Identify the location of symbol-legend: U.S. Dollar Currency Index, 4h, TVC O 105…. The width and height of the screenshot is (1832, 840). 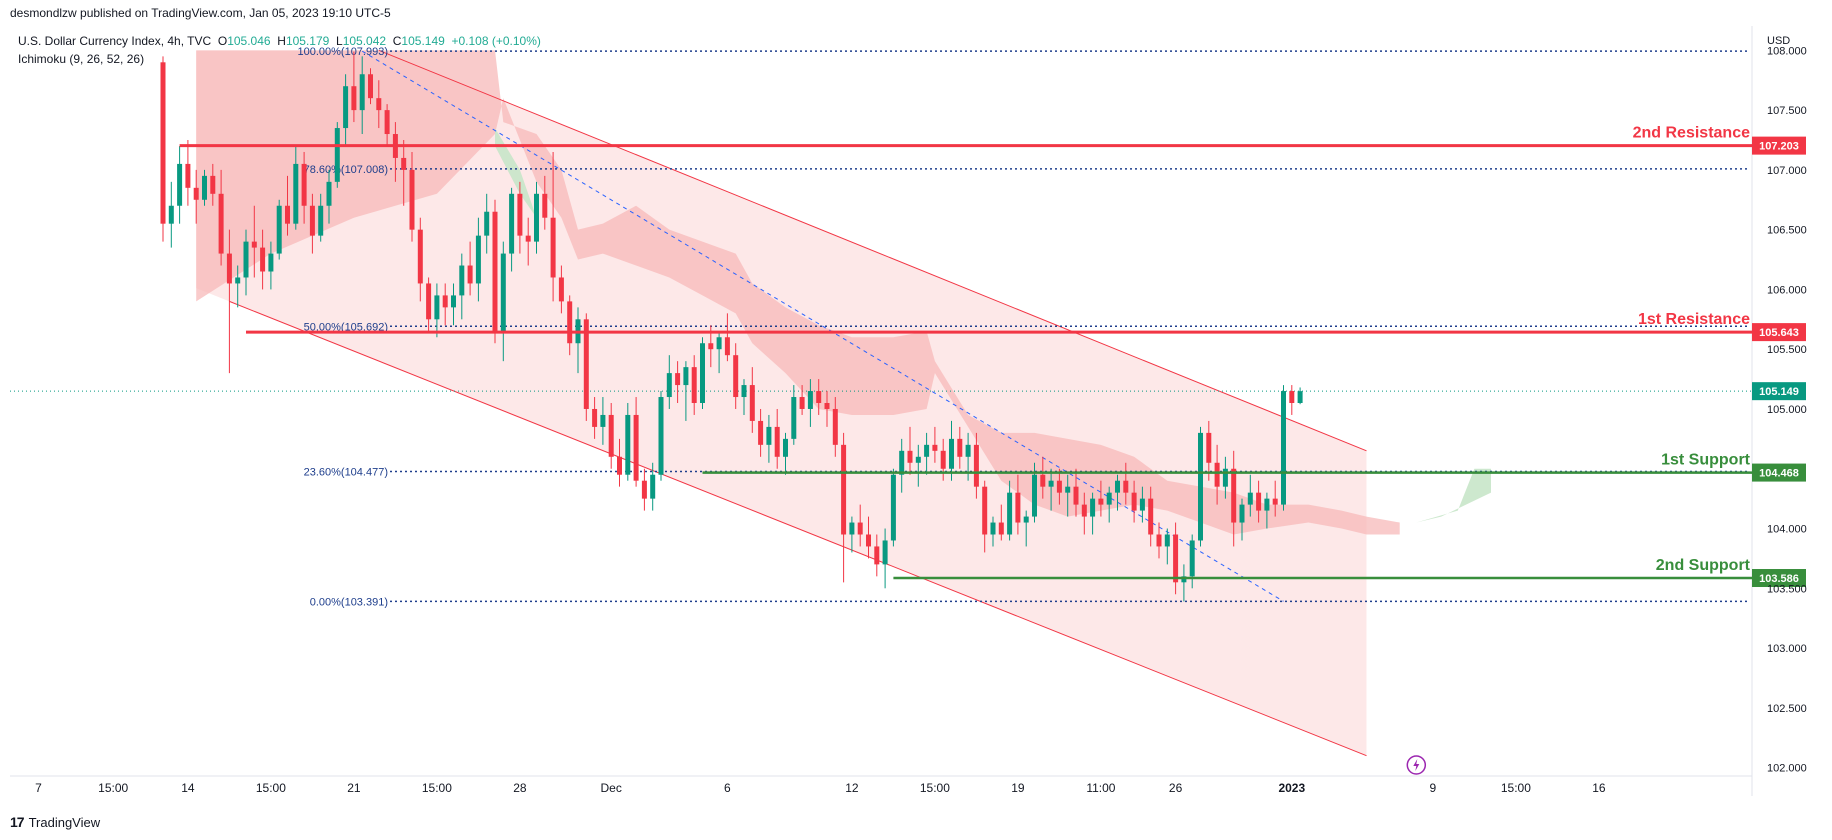
(279, 41).